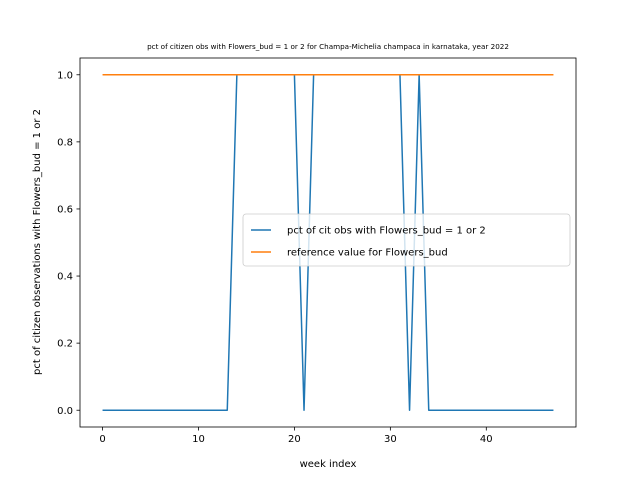  I want to click on y-tick-label: 0.4, so click(65, 277).